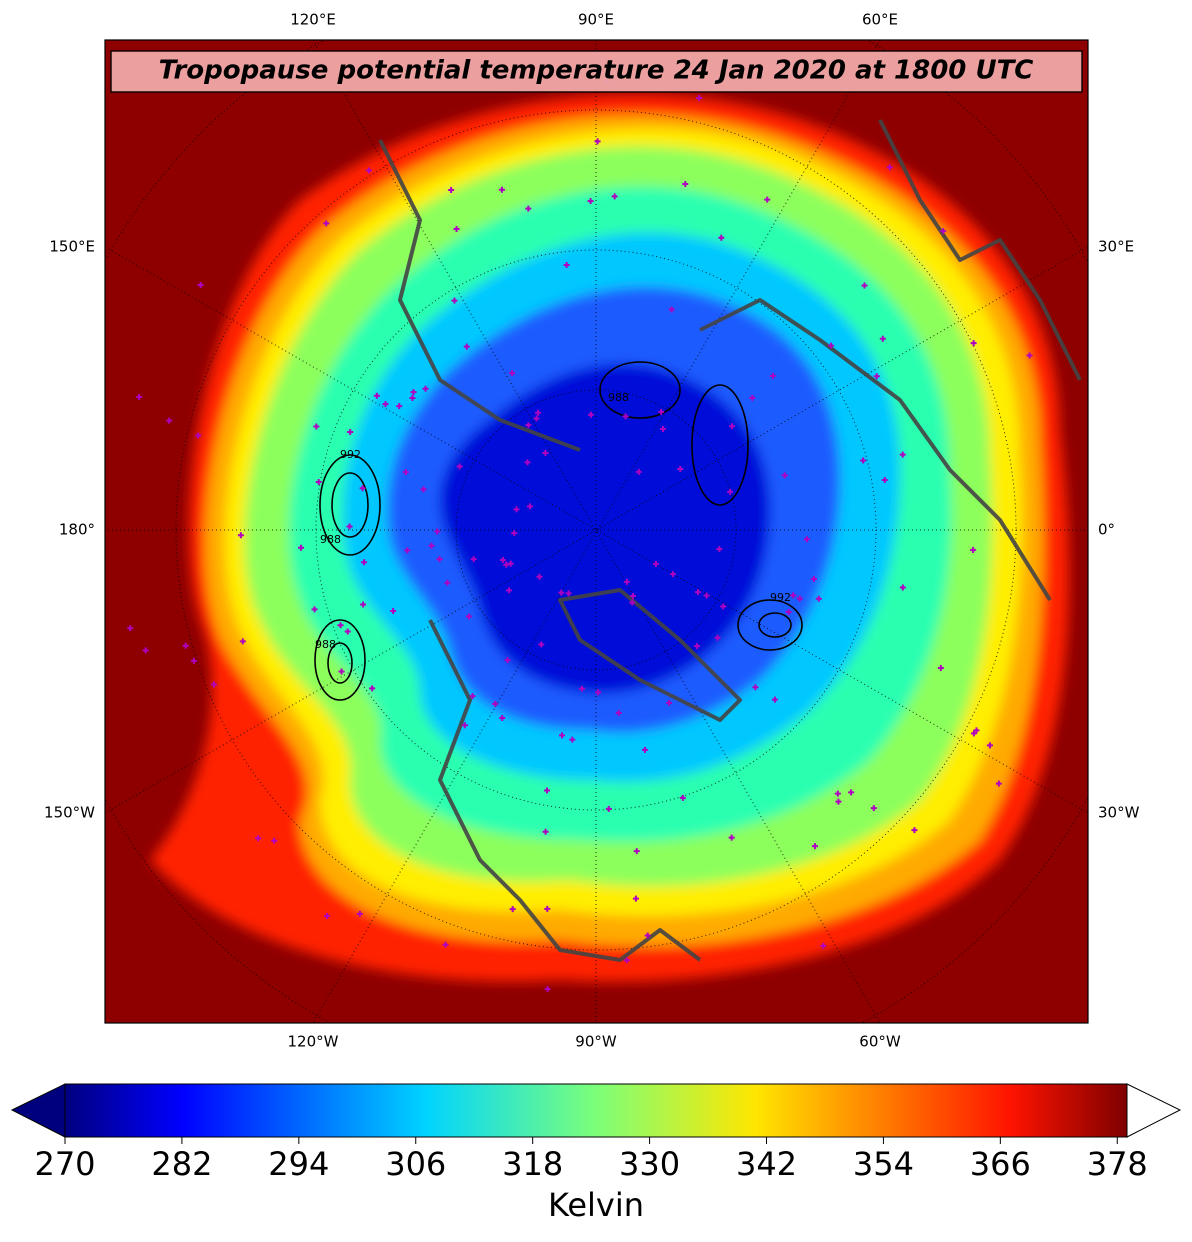  Describe the element at coordinates (1154, 1110) in the screenshot. I see `colorbar-extend-high` at that location.